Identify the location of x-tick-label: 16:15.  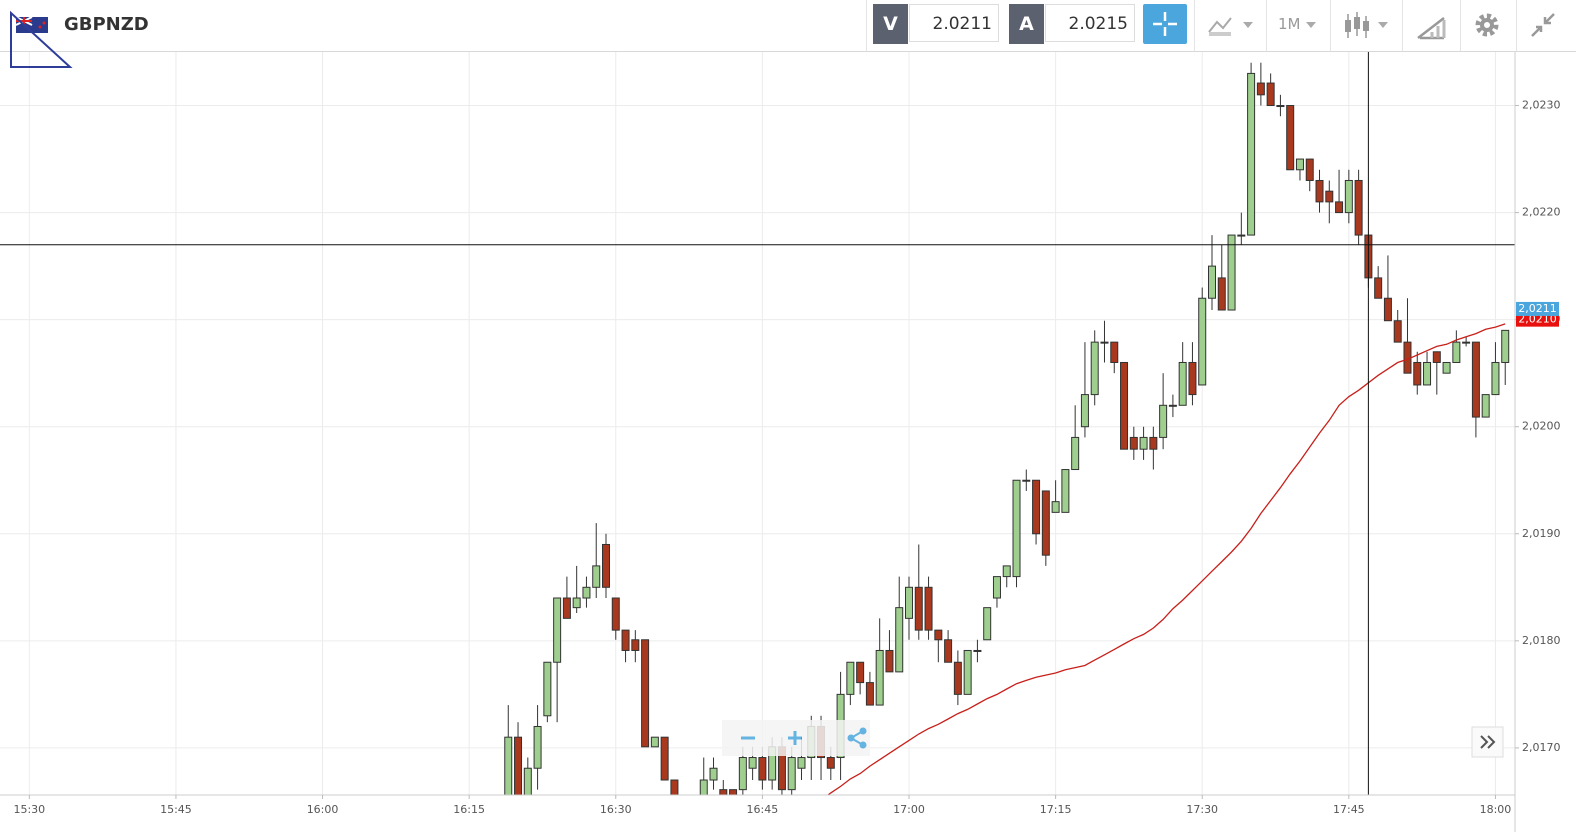
(469, 809).